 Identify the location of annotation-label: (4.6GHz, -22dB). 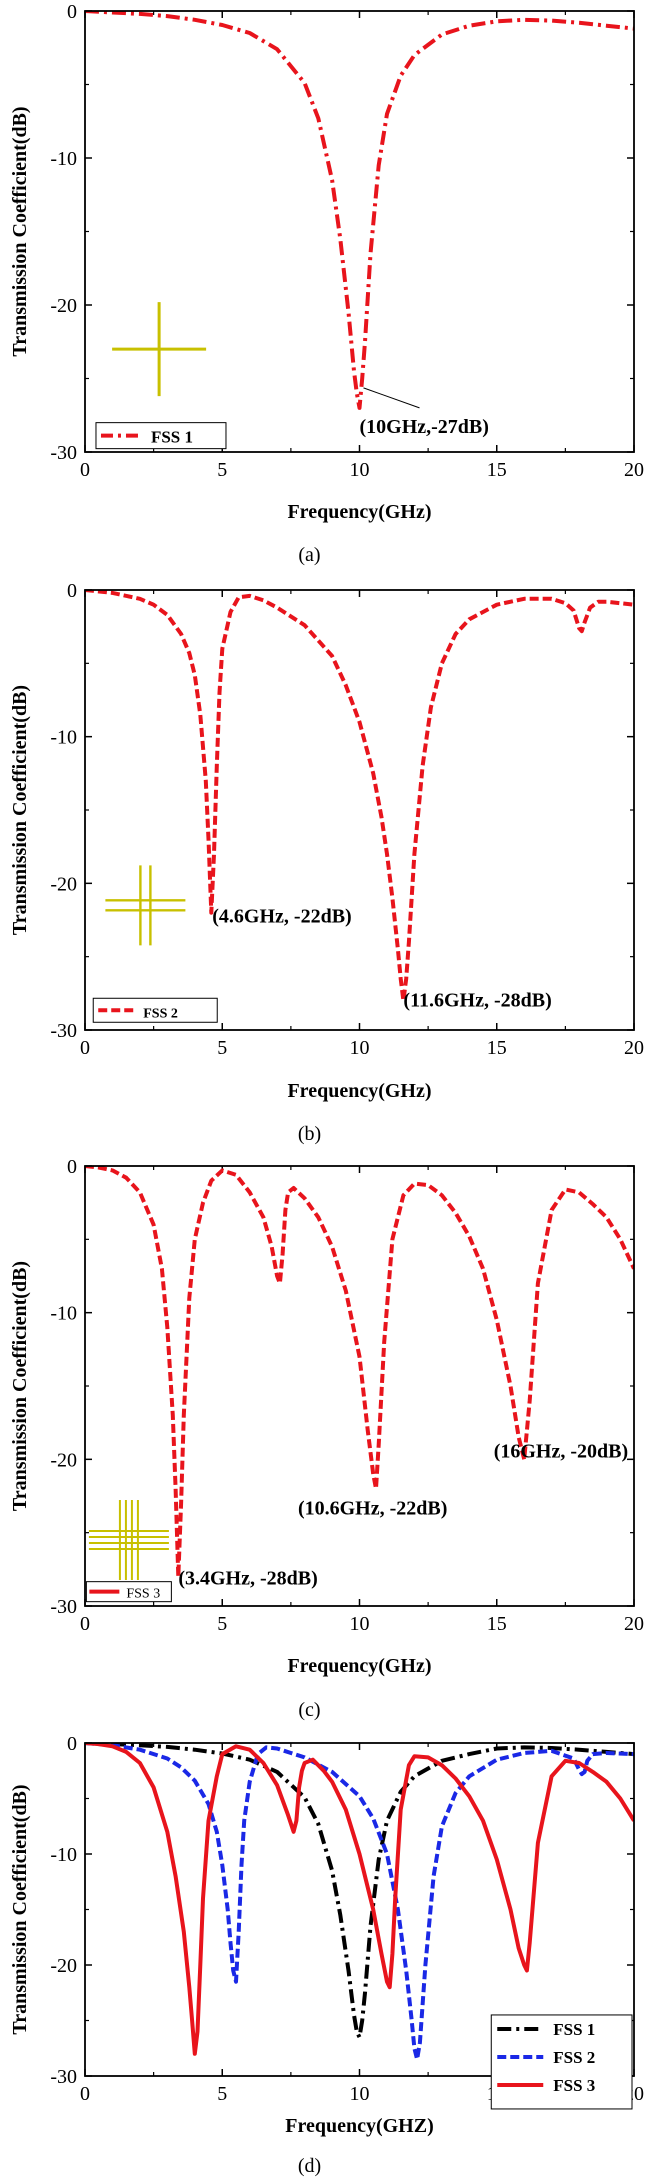
(281, 917).